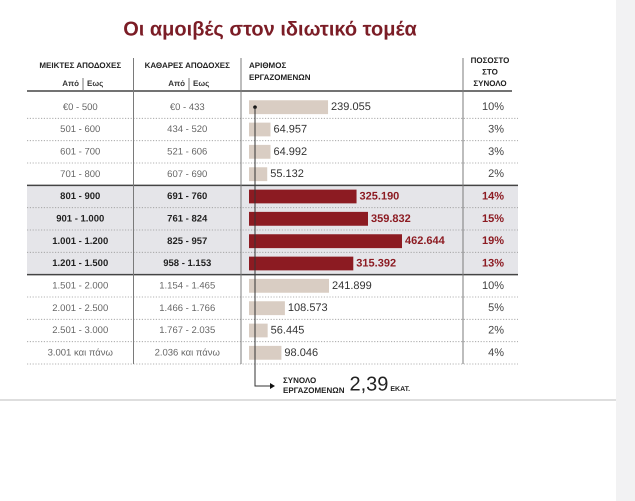  I want to click on text: 19%, so click(493, 241).